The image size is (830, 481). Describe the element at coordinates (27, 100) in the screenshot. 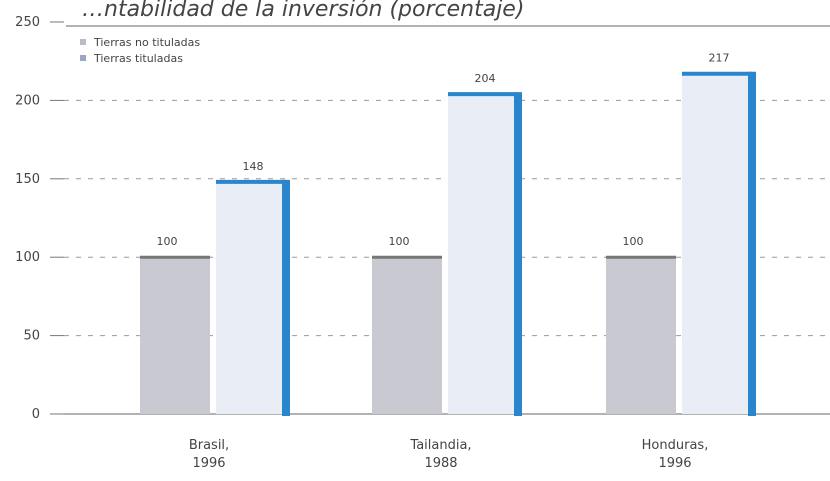

I see `y-tick-label: 200` at that location.